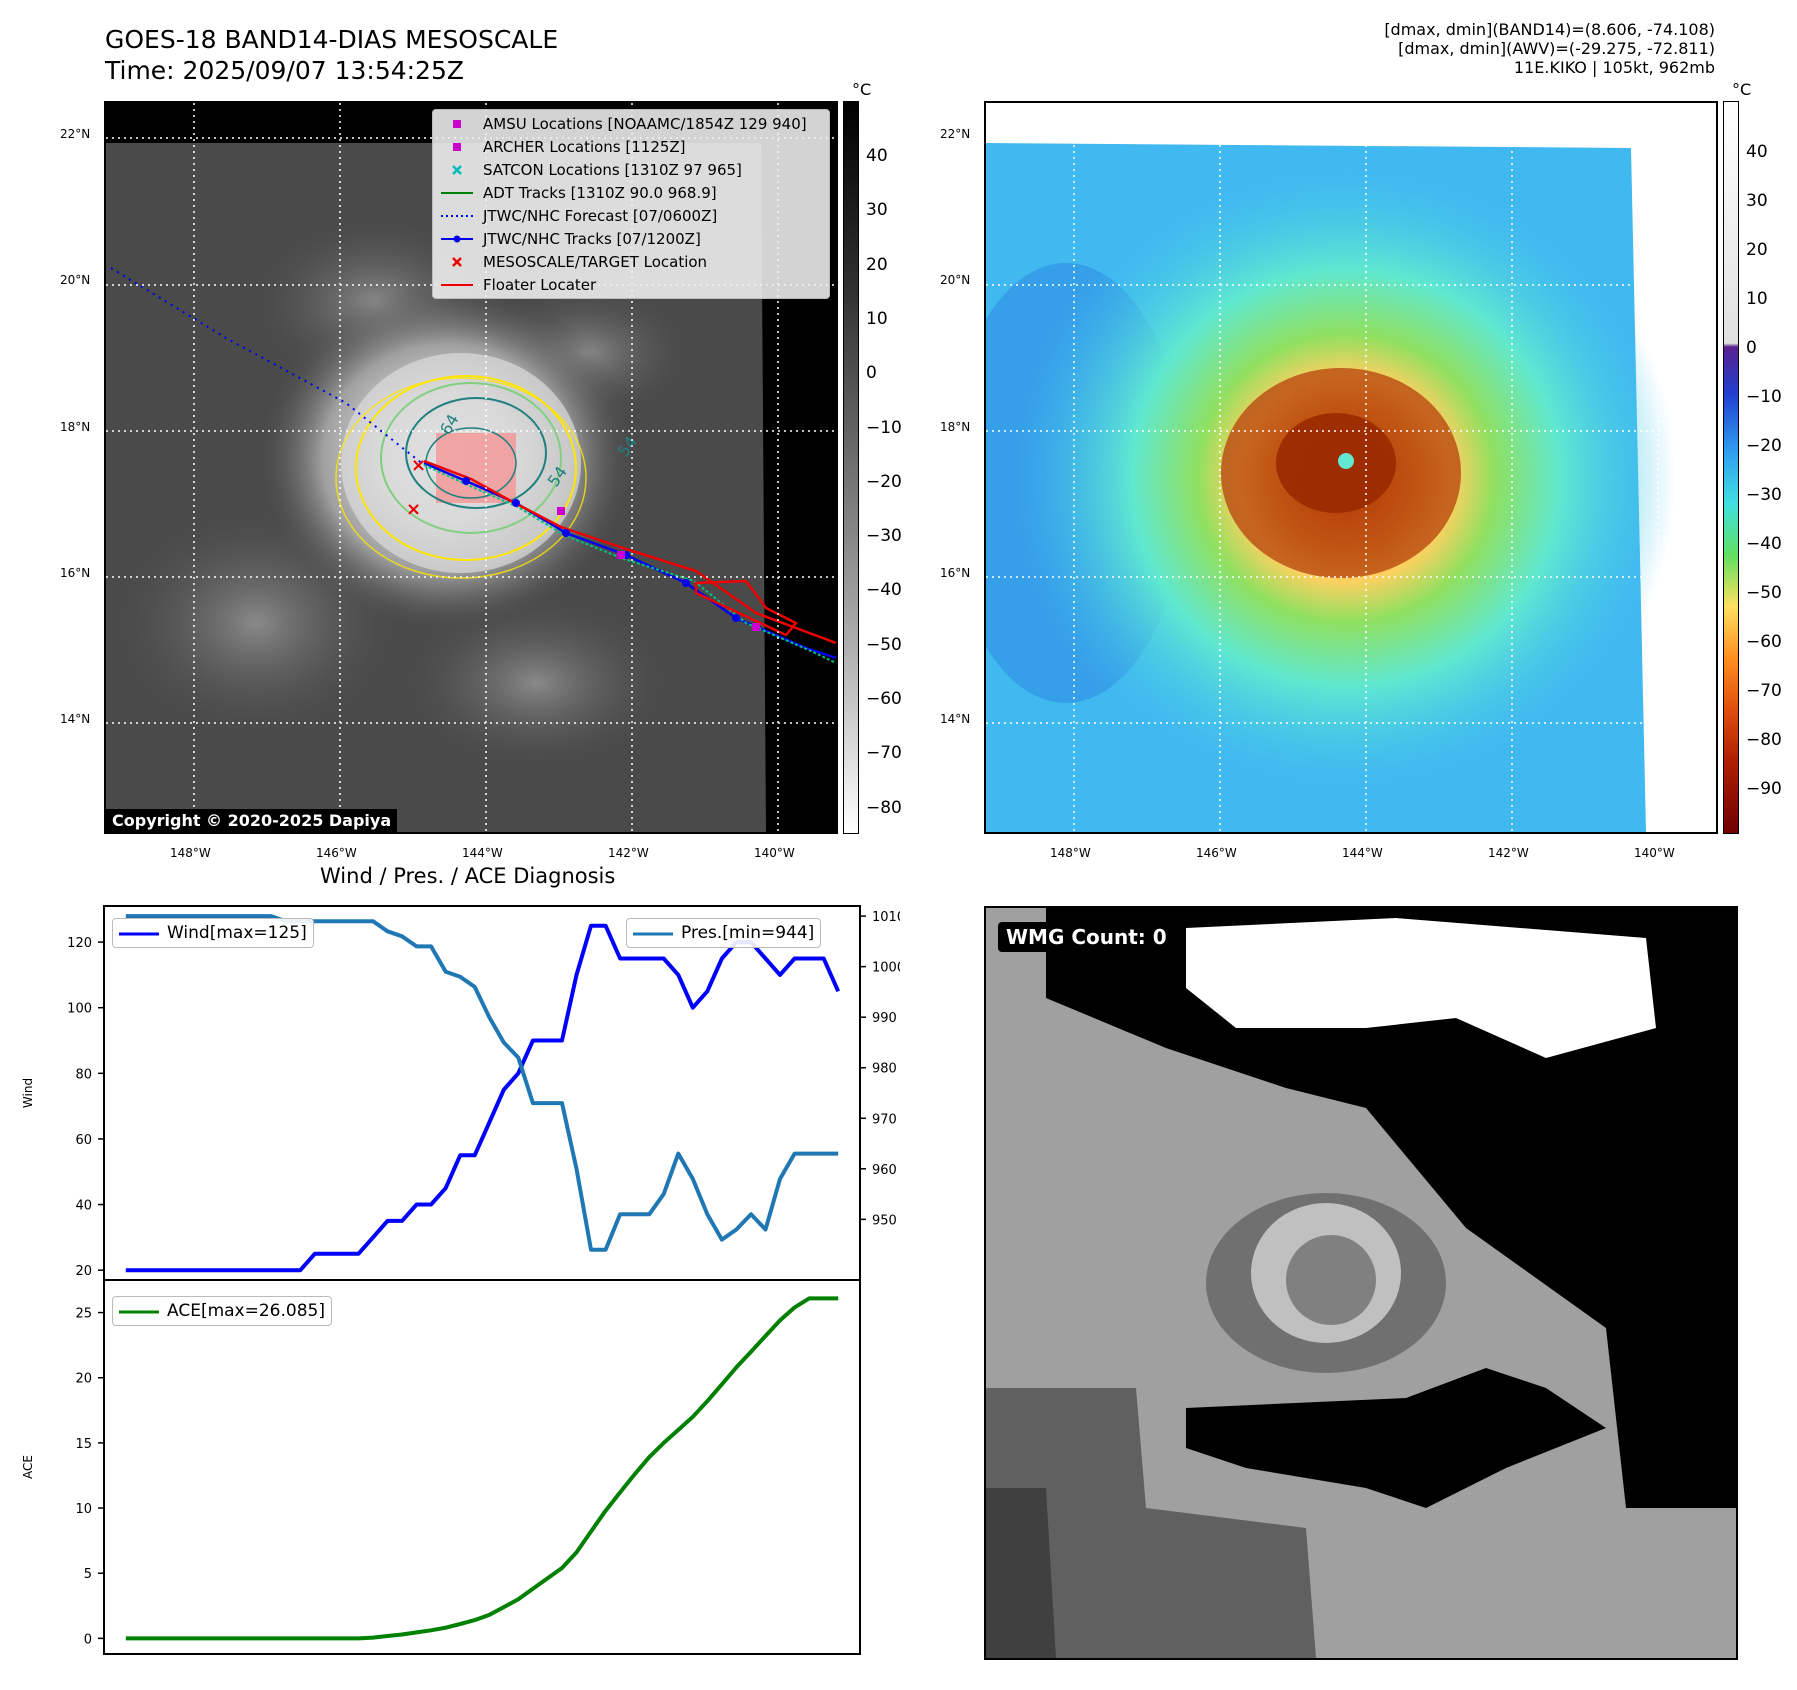  Describe the element at coordinates (457, 216) in the screenshot. I see `dotted-line-icon` at that location.